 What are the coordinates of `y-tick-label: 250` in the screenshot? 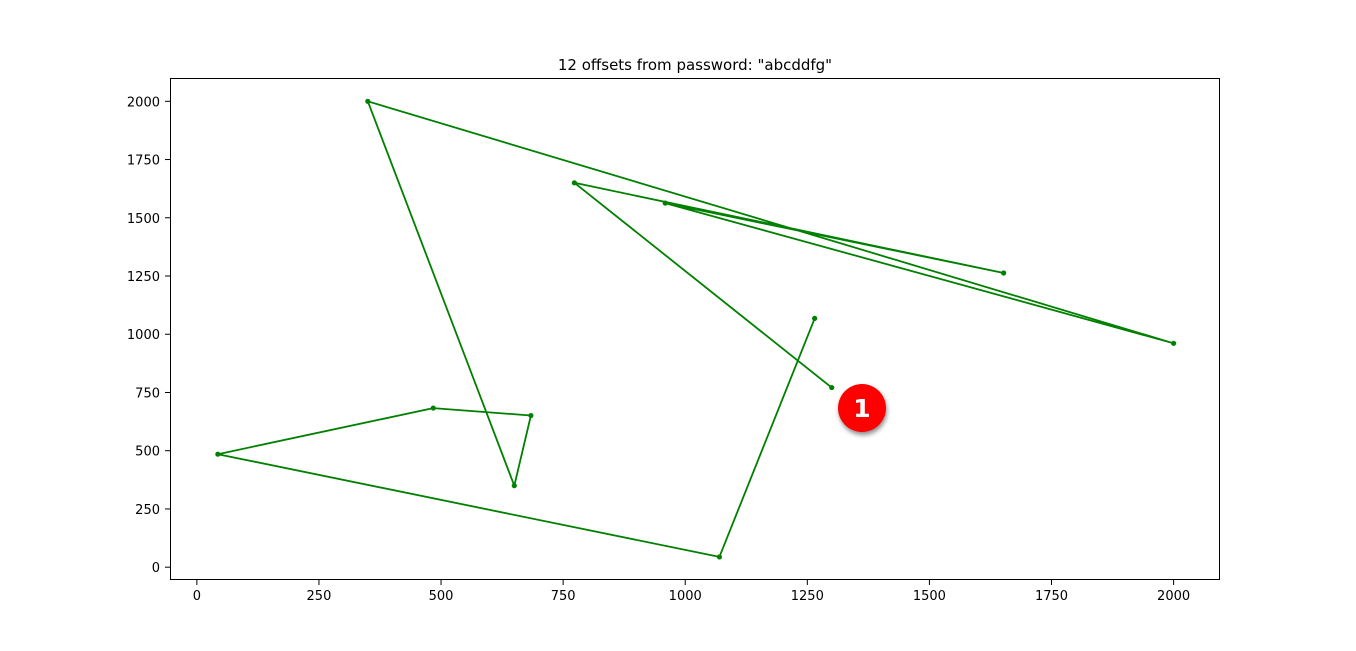 It's located at (147, 510).